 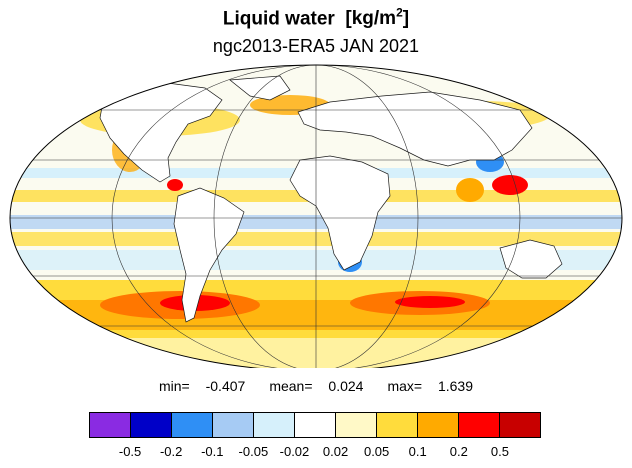 I want to click on colorbar-tick-label: -0.02, so click(x=294, y=451).